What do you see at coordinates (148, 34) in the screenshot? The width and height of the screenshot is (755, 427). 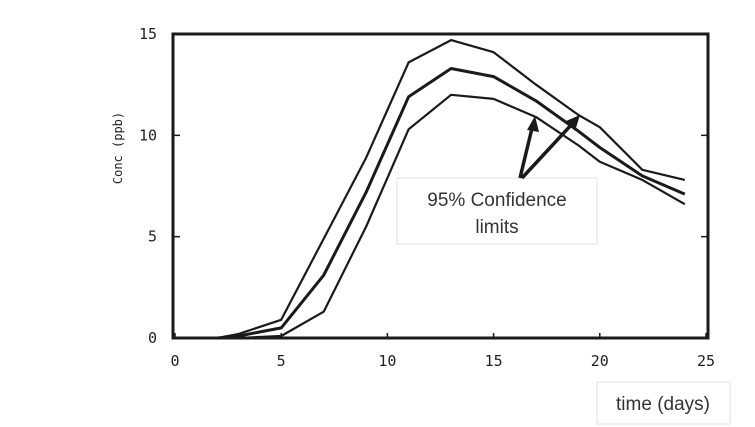 I see `y-tick-label: 15` at bounding box center [148, 34].